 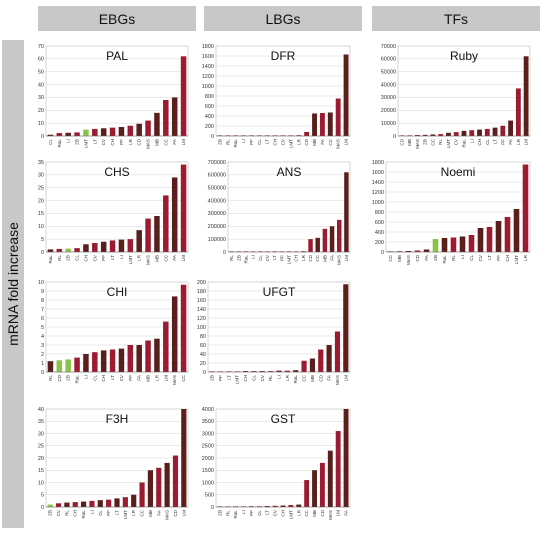 I want to click on y-axis-label-text: mRNA fold increase, so click(x=13, y=284).